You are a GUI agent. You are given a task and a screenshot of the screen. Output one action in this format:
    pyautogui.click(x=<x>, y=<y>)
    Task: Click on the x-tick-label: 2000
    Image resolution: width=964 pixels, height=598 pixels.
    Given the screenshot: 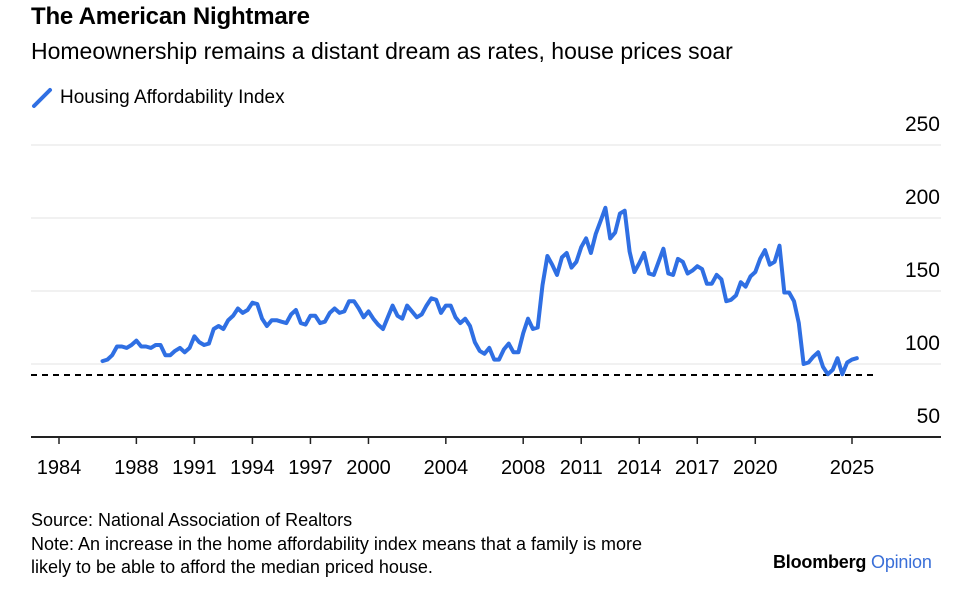 What is the action you would take?
    pyautogui.click(x=368, y=468)
    